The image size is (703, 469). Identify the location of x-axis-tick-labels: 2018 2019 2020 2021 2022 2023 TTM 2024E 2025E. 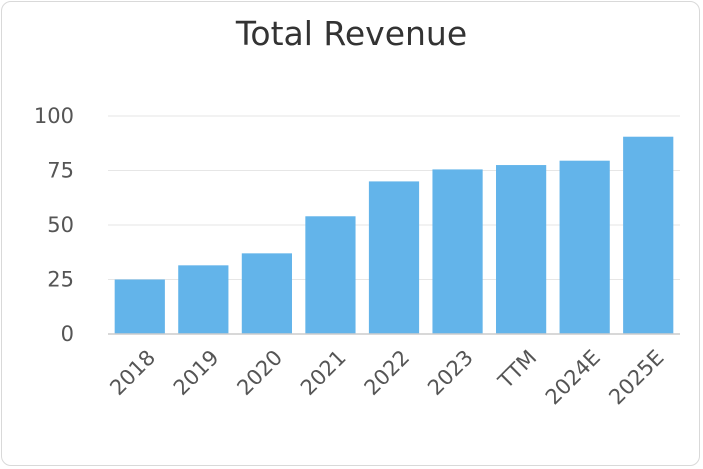
(386, 377).